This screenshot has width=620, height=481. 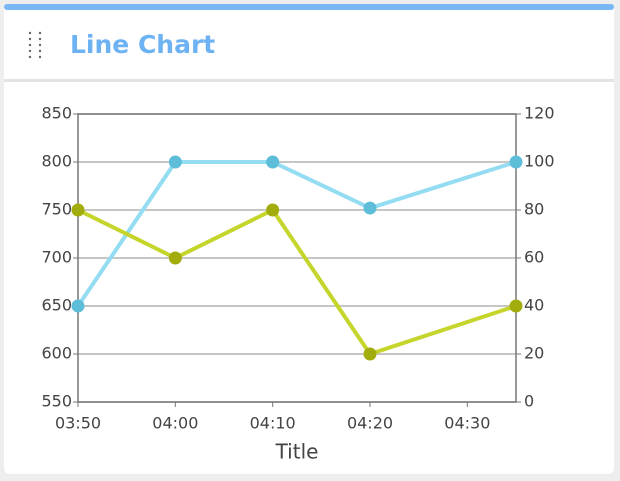 I want to click on card-top-bar, so click(x=309, y=7).